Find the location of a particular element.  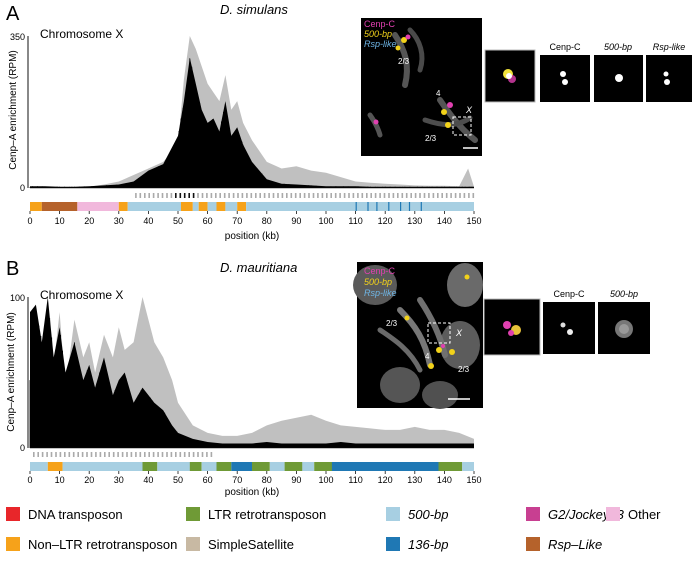

inset-a-title-cenpc: Cenp-C is located at coordinates (565, 47).